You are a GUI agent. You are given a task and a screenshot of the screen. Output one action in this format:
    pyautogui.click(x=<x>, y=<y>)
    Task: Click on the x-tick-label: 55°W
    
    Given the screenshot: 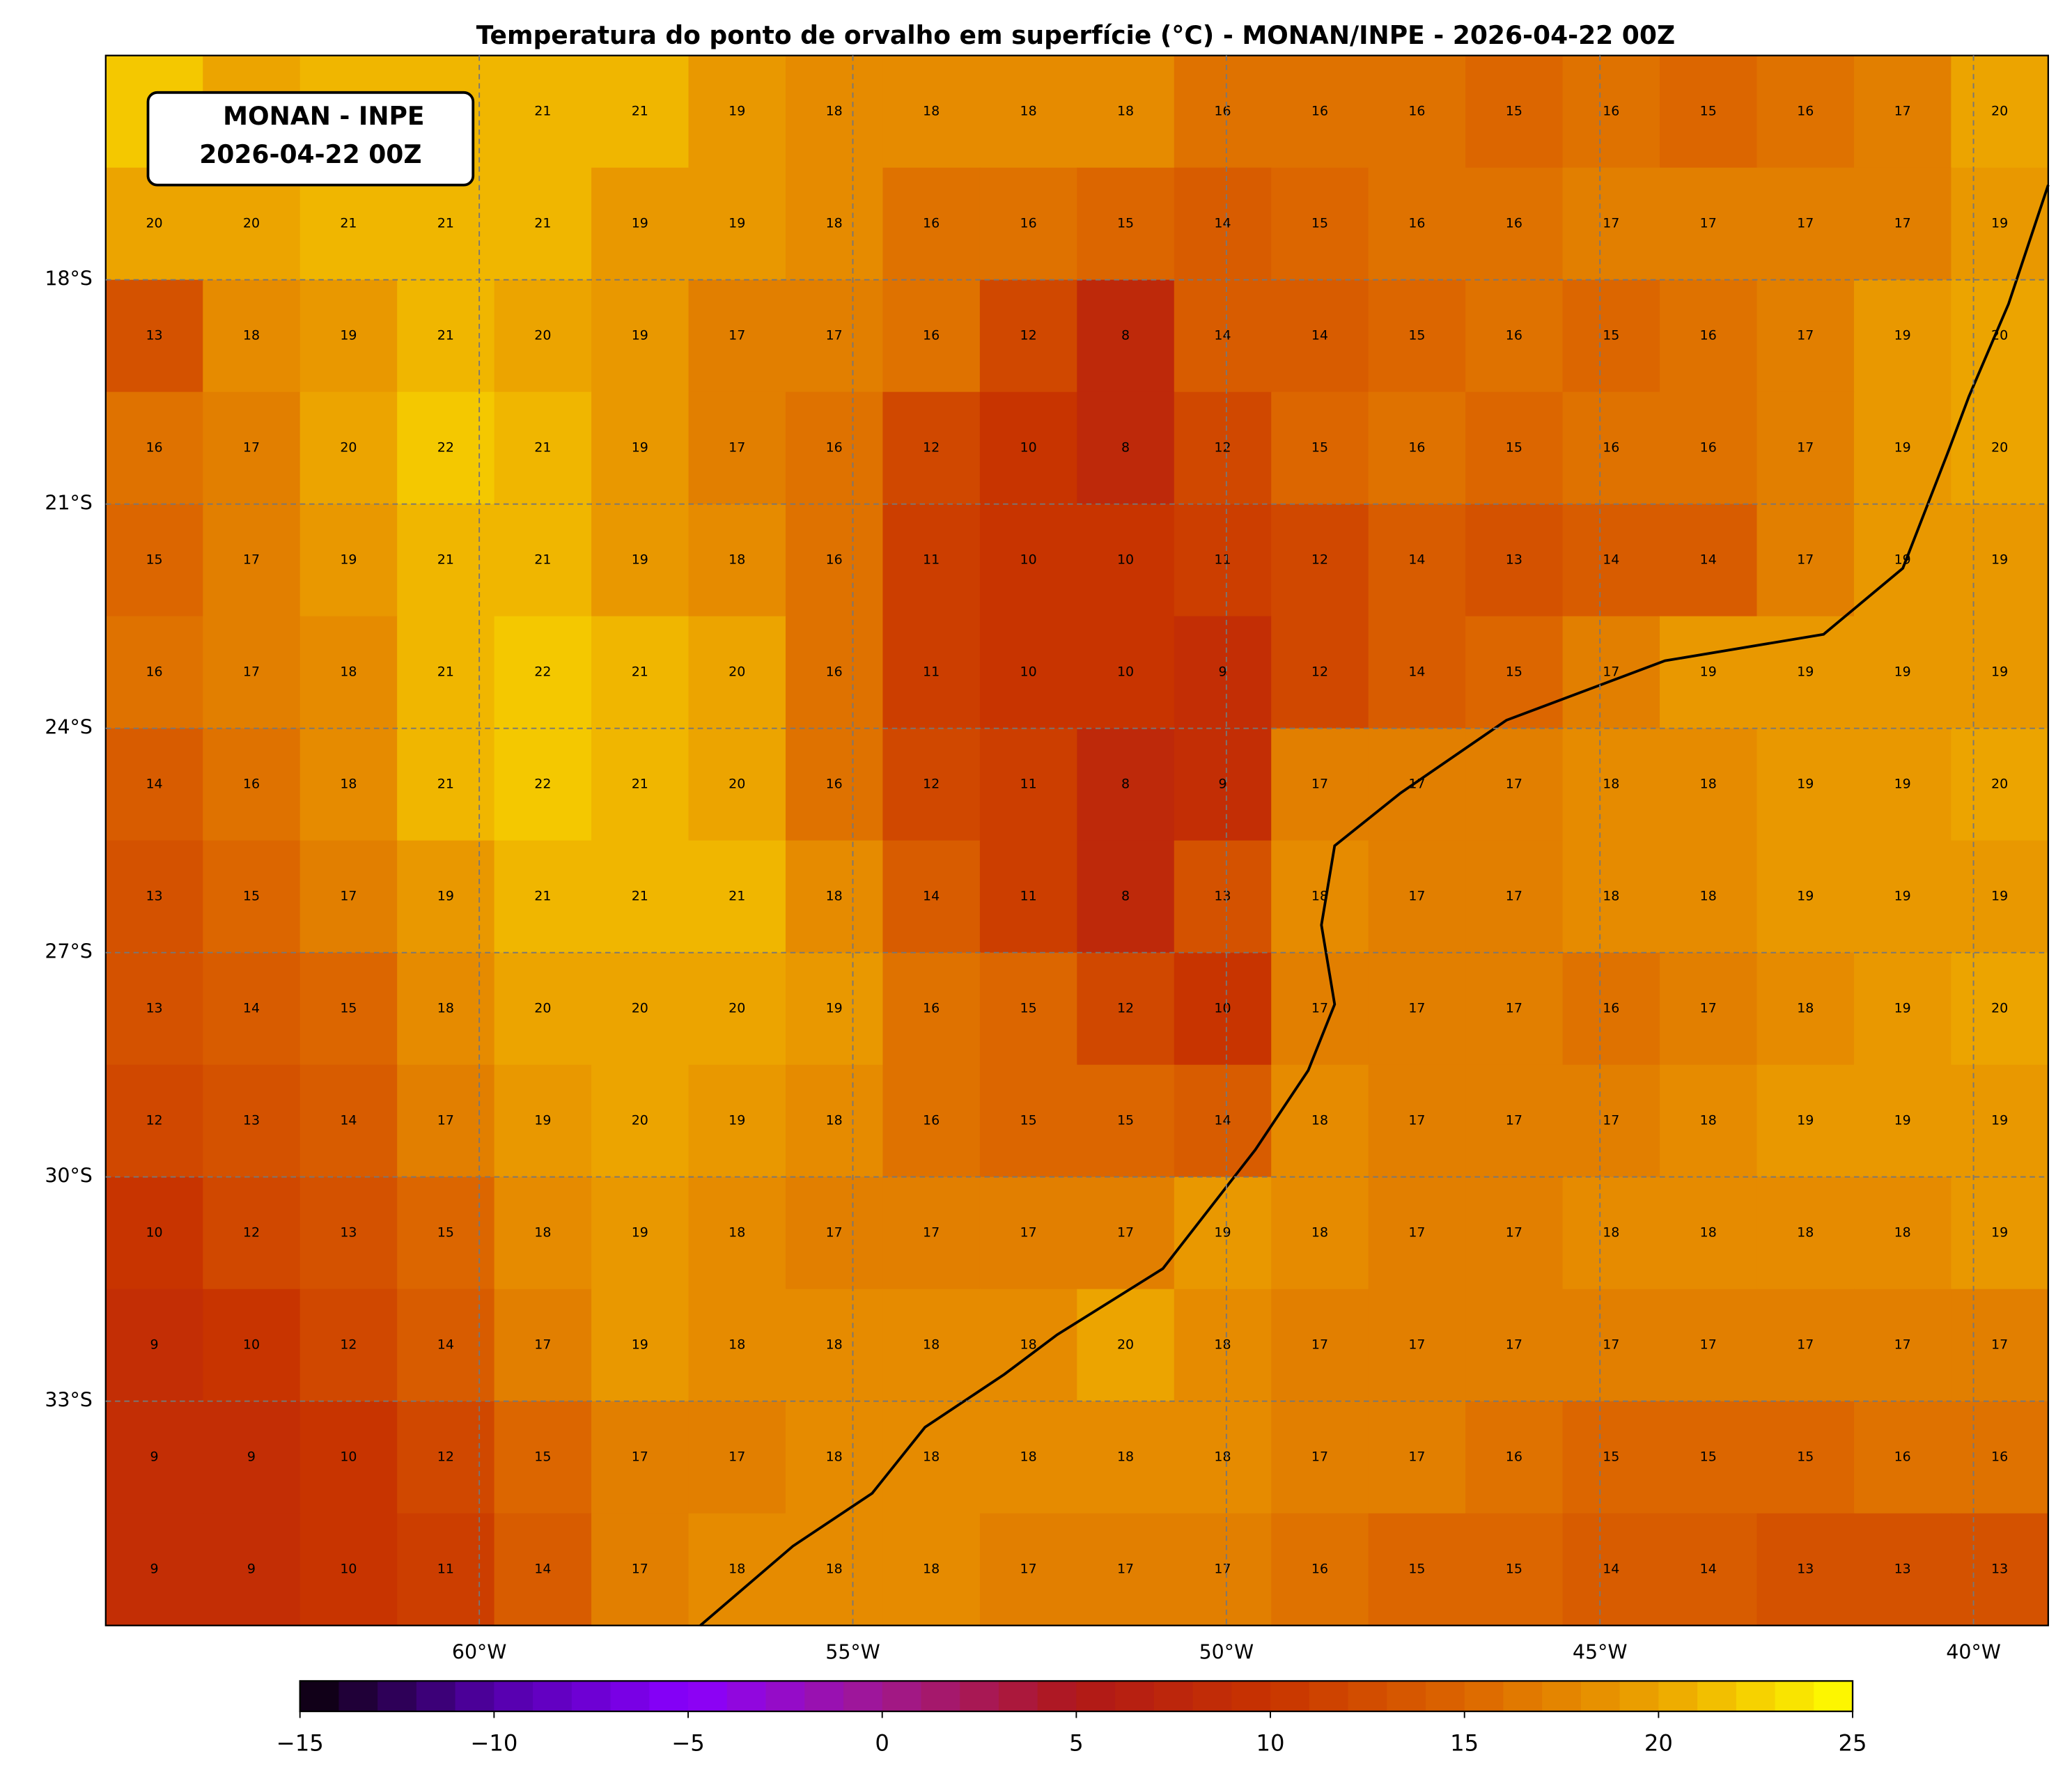 What is the action you would take?
    pyautogui.click(x=852, y=1652)
    